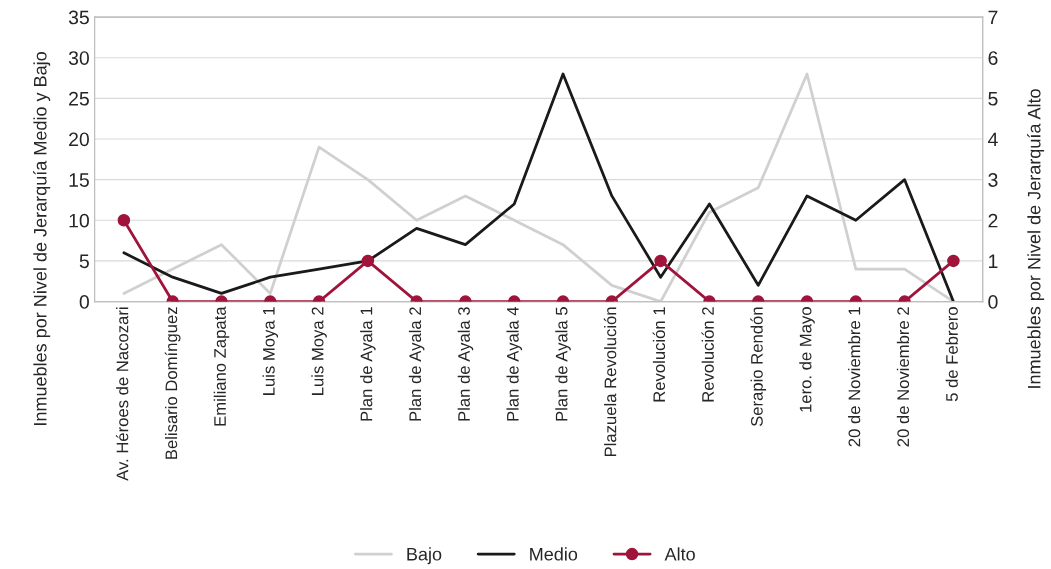 This screenshot has width=1051, height=569. What do you see at coordinates (610, 382) in the screenshot?
I see `x-tick-label: Plazuela Revolución` at bounding box center [610, 382].